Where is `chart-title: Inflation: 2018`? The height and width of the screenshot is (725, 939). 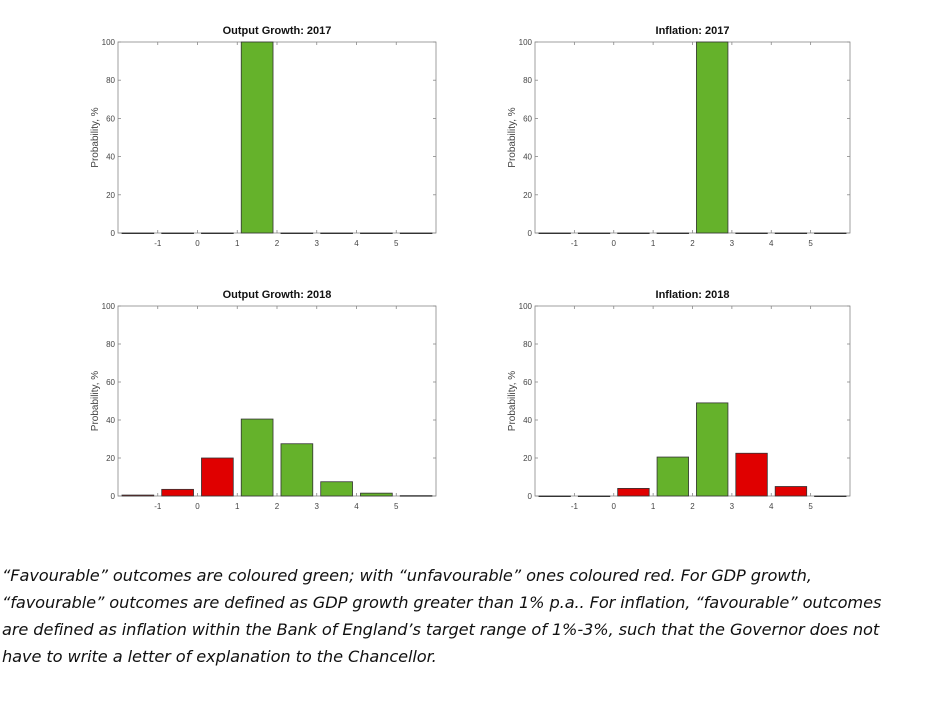
chart-title: Inflation: 2018 is located at coordinates (693, 295).